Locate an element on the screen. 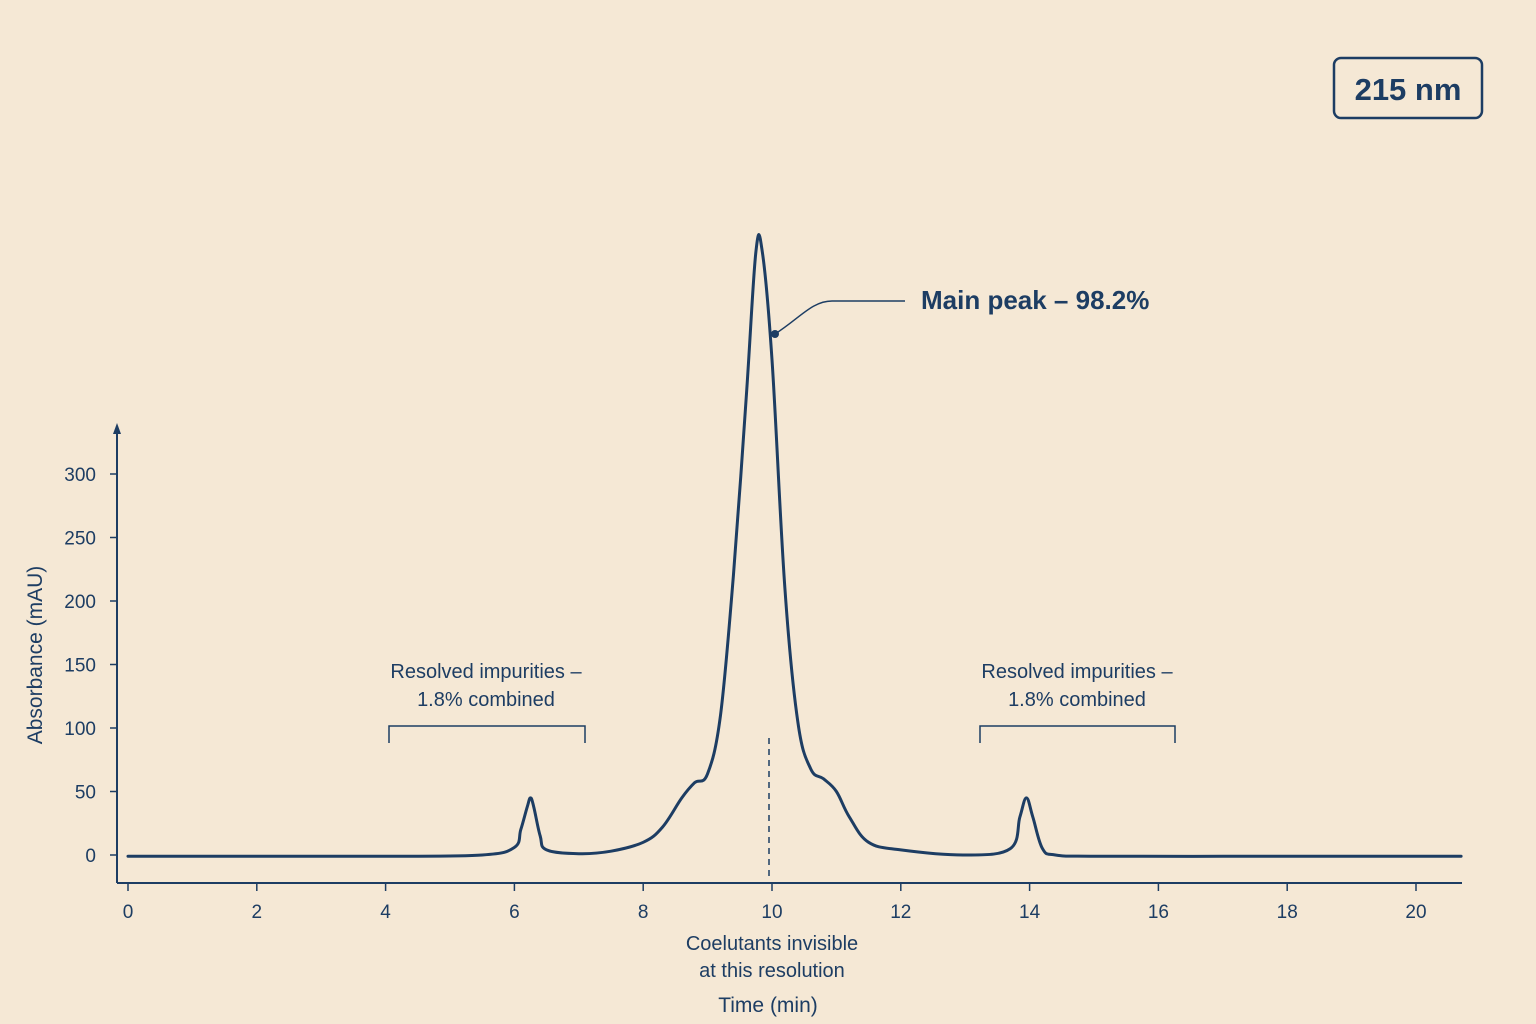  y-tick-label: 100 is located at coordinates (80, 729).